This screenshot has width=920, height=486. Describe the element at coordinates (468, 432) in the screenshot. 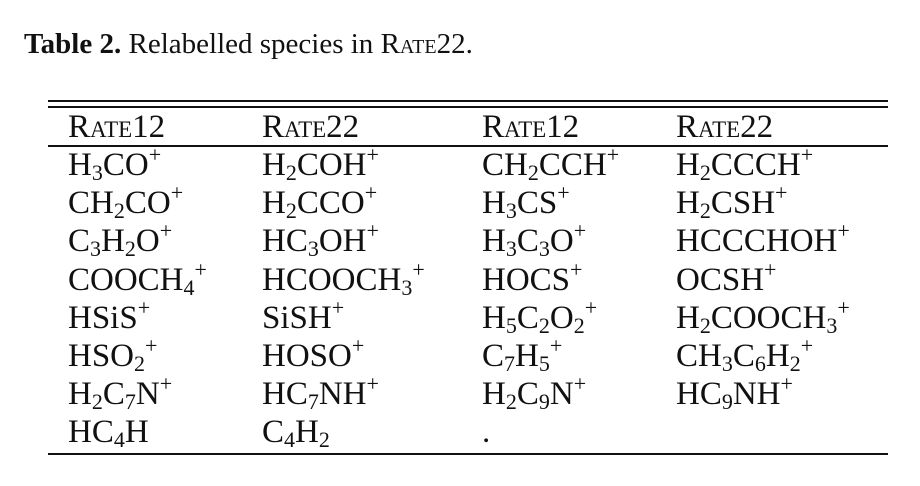

I see `table-row: HC4H C4H2.` at that location.